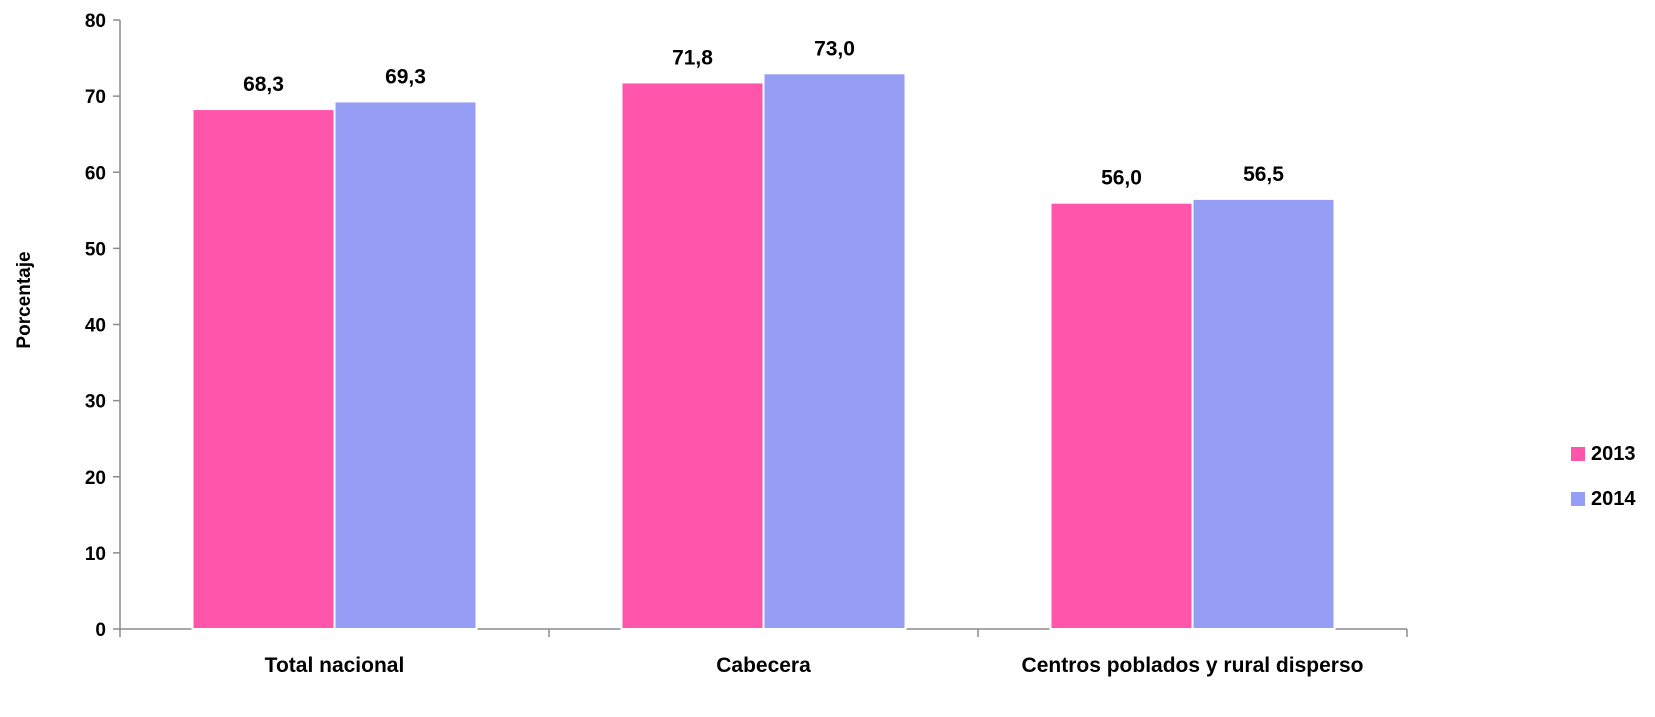 The height and width of the screenshot is (717, 1655). What do you see at coordinates (335, 665) in the screenshot?
I see `x-category-label: Total nacional` at bounding box center [335, 665].